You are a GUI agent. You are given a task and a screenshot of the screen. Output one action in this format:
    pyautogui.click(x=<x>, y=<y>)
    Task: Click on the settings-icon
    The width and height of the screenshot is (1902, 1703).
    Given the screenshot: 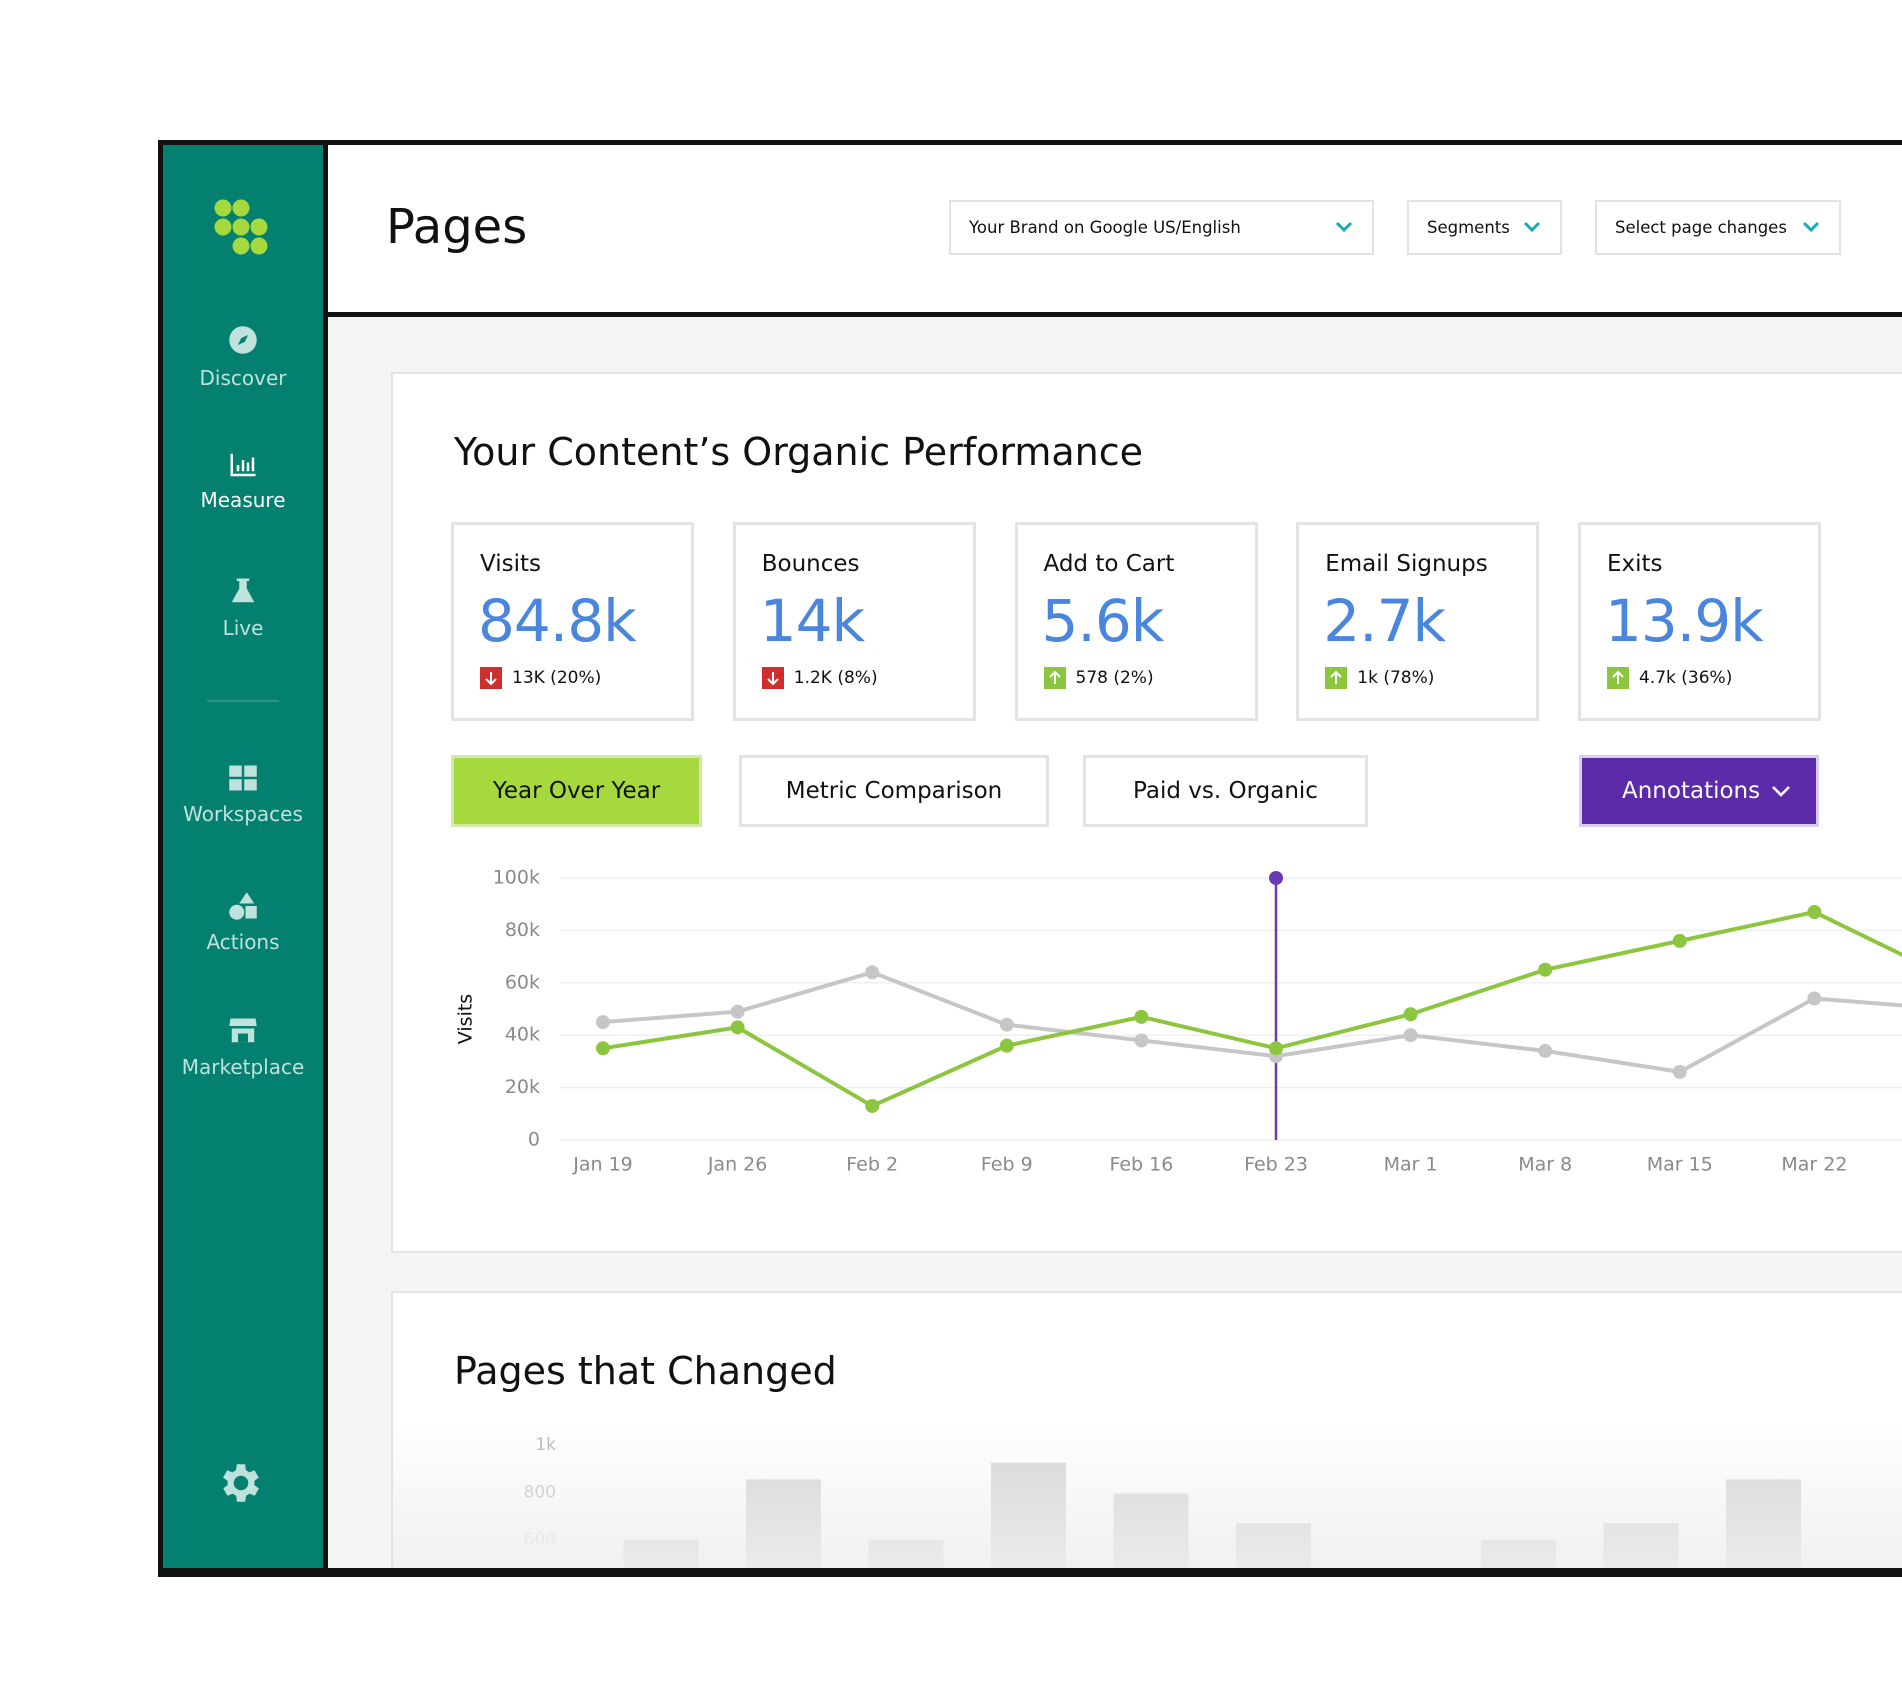 What is the action you would take?
    pyautogui.click(x=241, y=1483)
    